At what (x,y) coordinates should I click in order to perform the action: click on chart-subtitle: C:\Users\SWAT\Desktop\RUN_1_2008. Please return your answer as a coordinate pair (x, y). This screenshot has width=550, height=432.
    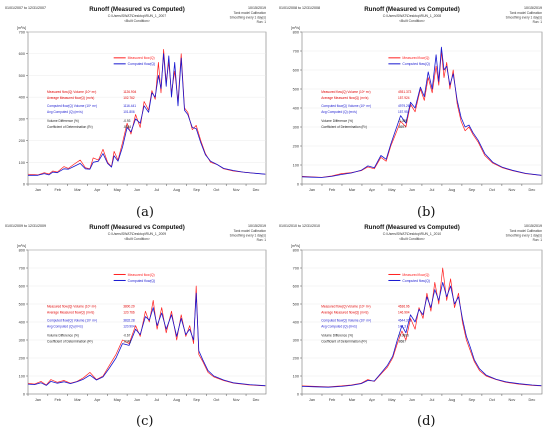
    Looking at the image, I should click on (412, 16).